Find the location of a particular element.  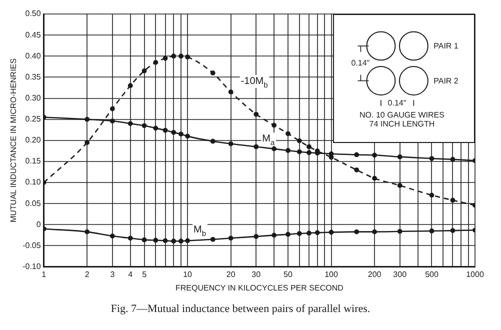

x-tick-label: 30 is located at coordinates (257, 274).